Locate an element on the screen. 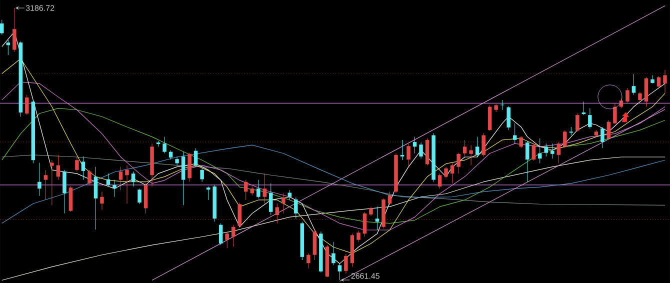  annotation: 3186.72 is located at coordinates (40, 8).